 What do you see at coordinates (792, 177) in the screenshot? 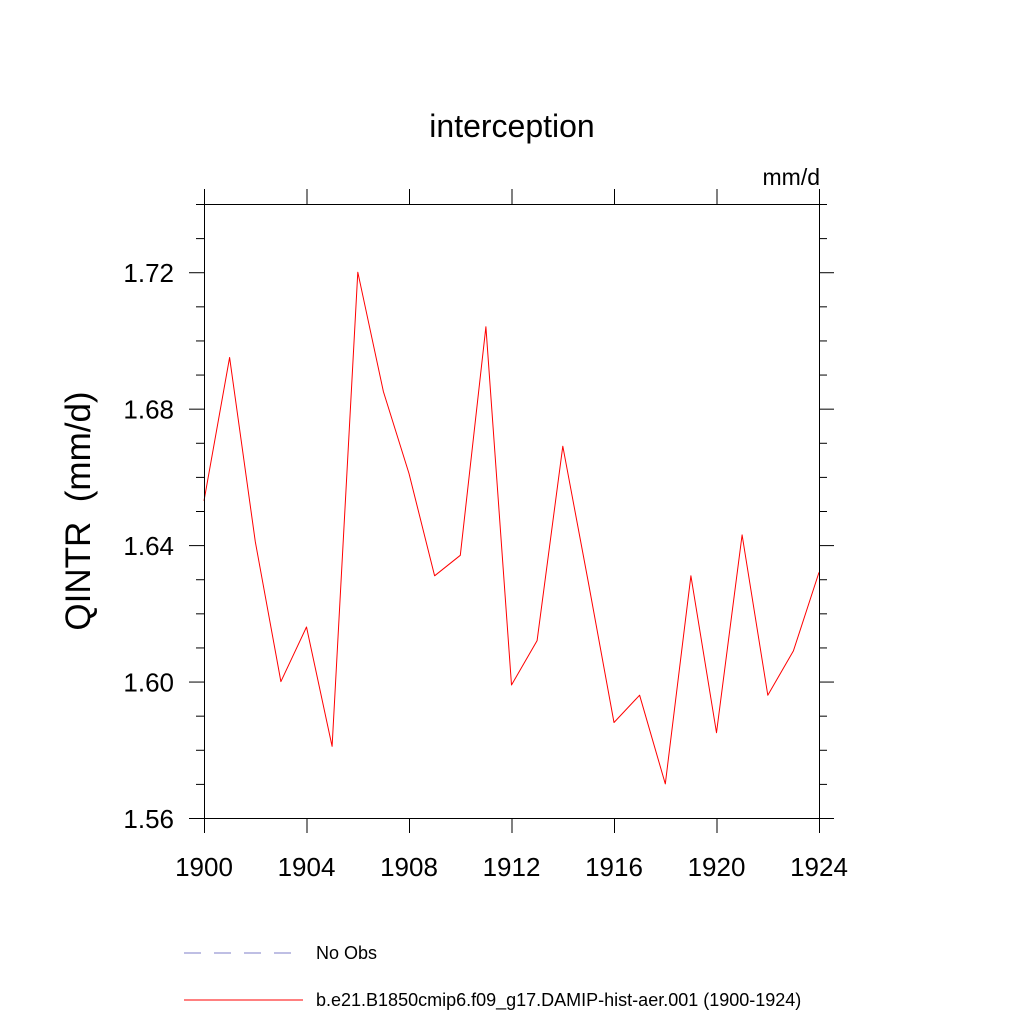
I see `units-label: mm/d` at bounding box center [792, 177].